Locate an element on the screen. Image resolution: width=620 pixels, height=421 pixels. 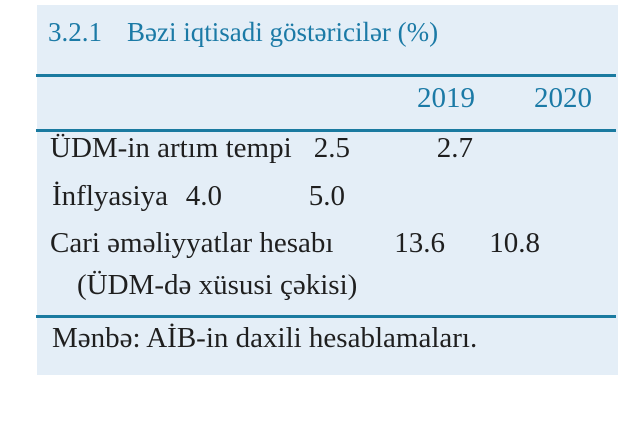
source-note: Mənbə: AİB-in daxili hesablamaları. is located at coordinates (265, 338).